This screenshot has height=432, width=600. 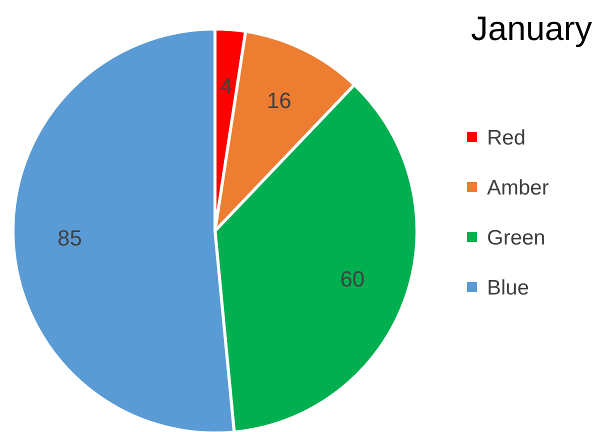 What do you see at coordinates (518, 188) in the screenshot?
I see `legend-label: Amber` at bounding box center [518, 188].